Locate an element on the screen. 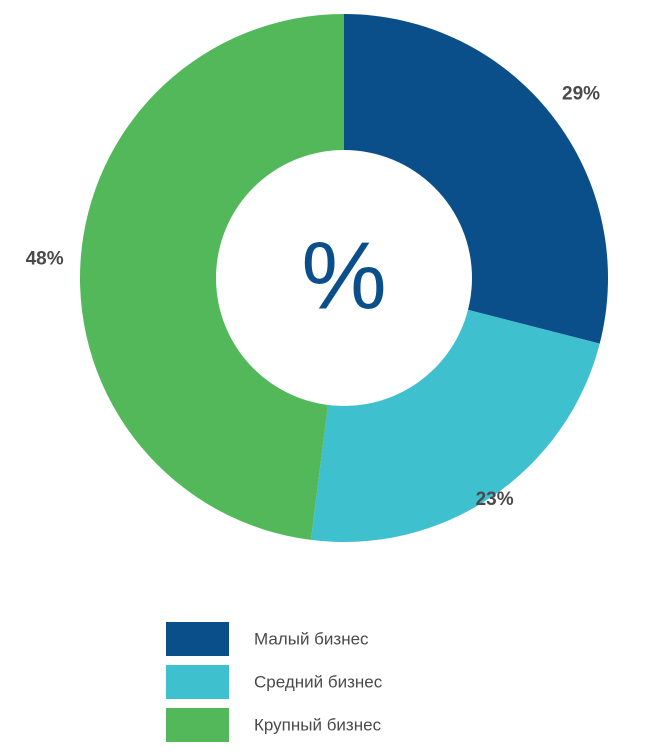 The image size is (652, 752). value-label-large-business: 48% is located at coordinates (45, 259).